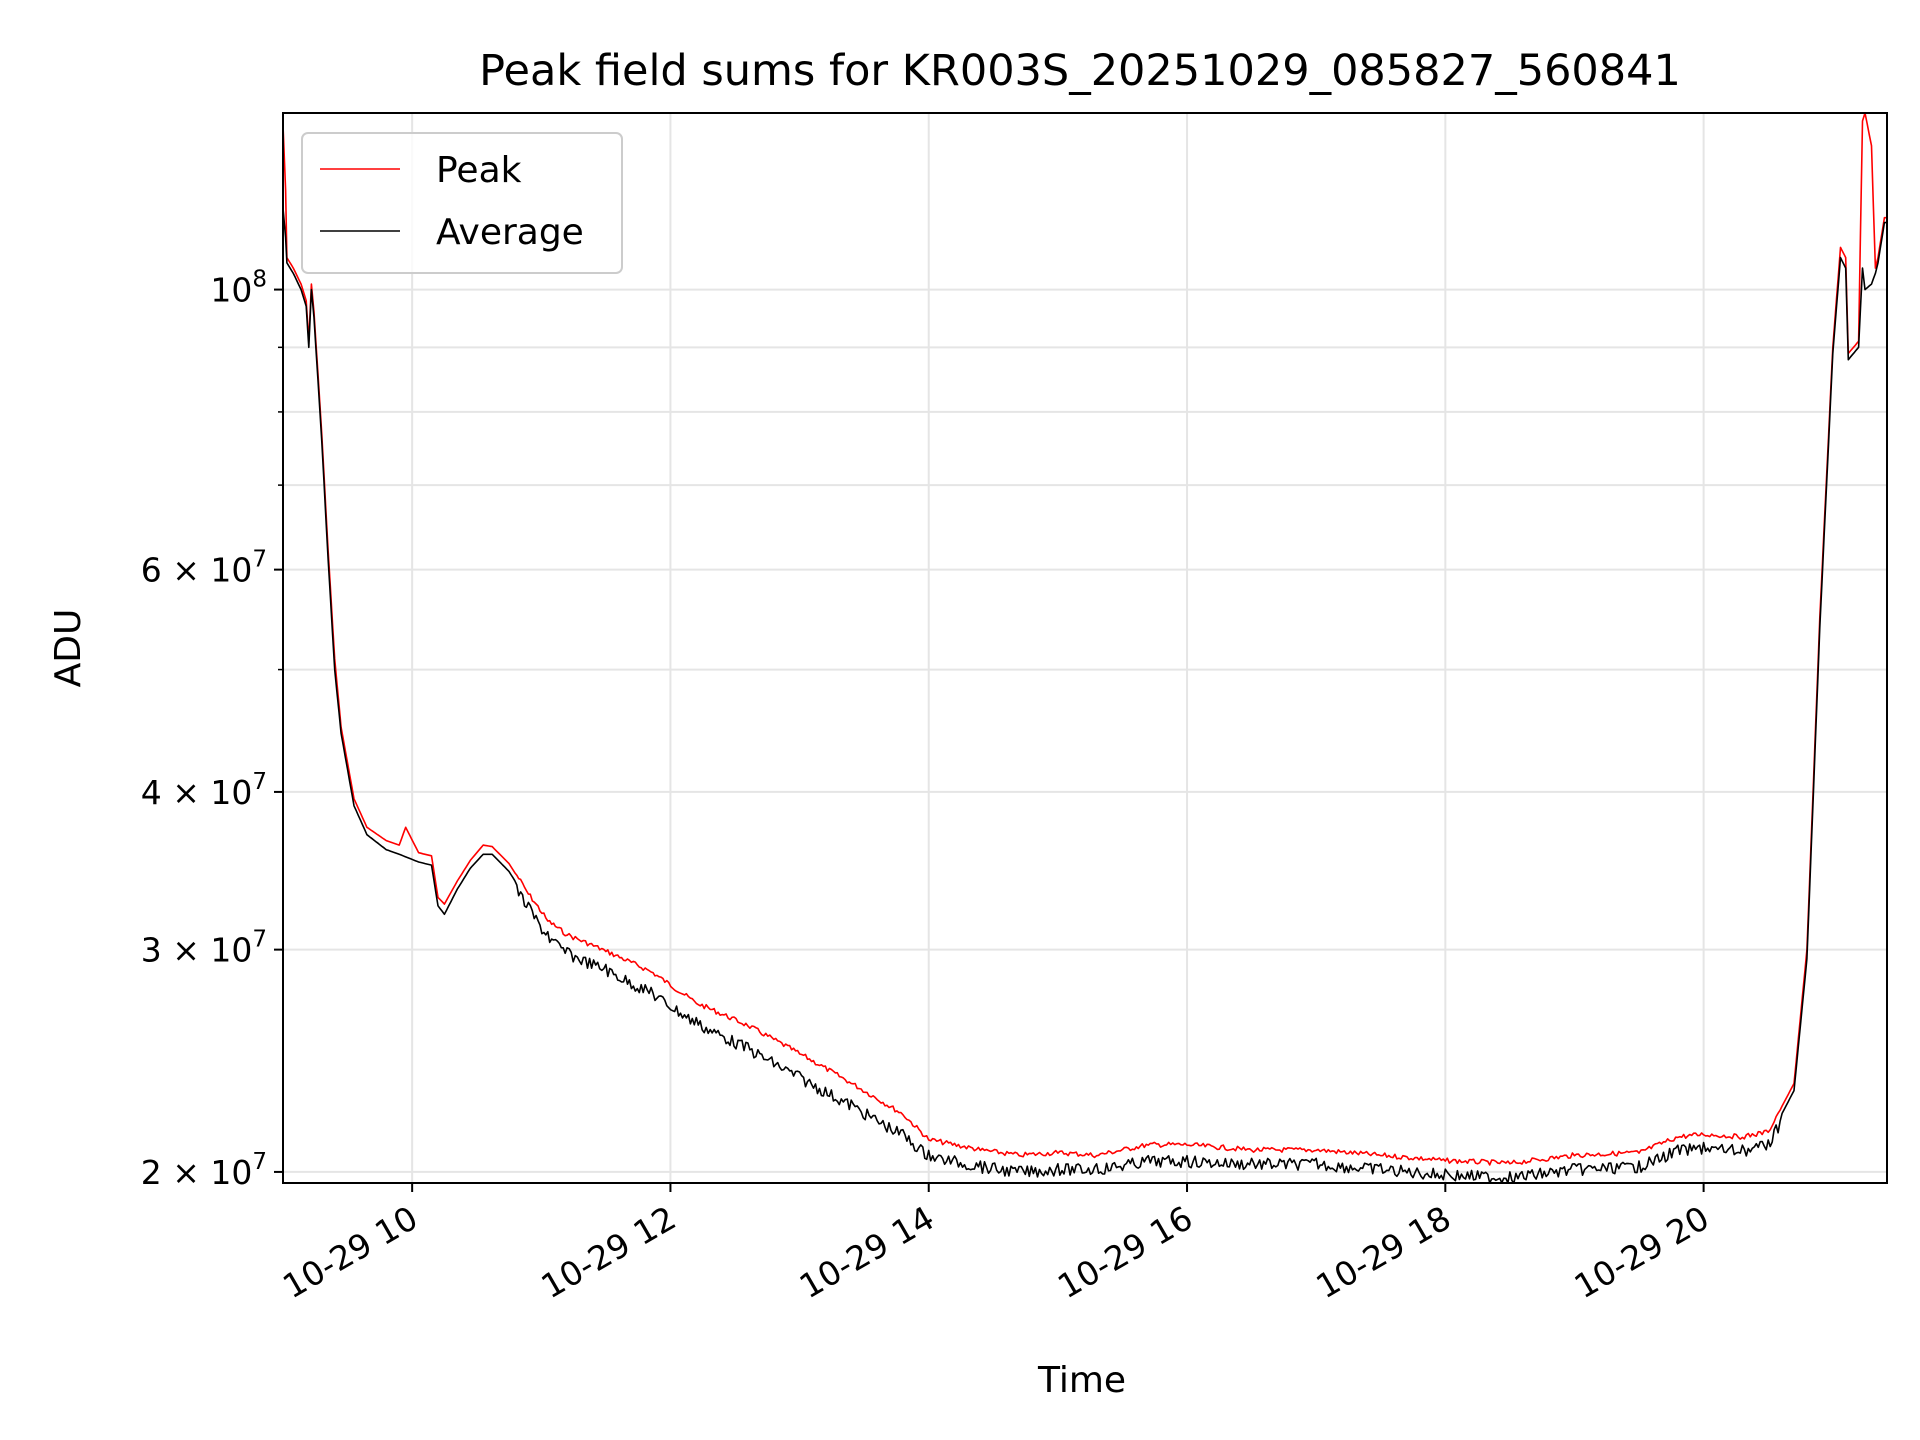 This screenshot has height=1440, width=1920. I want to click on legend-label-peak: Peak, so click(479, 170).